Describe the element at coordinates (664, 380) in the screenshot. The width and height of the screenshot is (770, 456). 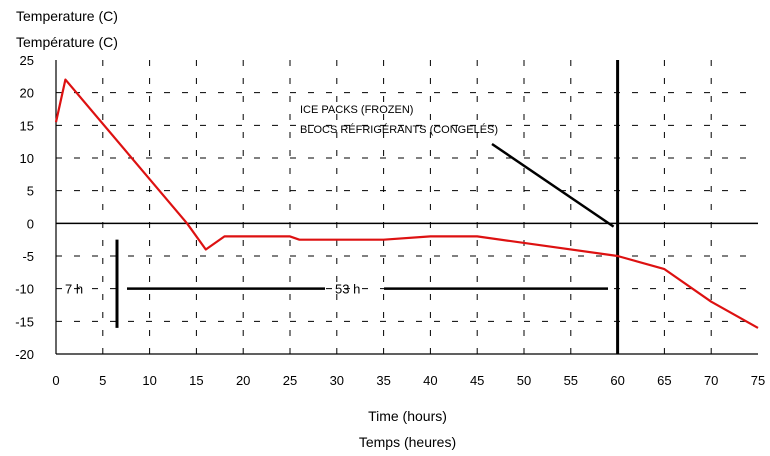
I see `x-tick-label: 65` at that location.